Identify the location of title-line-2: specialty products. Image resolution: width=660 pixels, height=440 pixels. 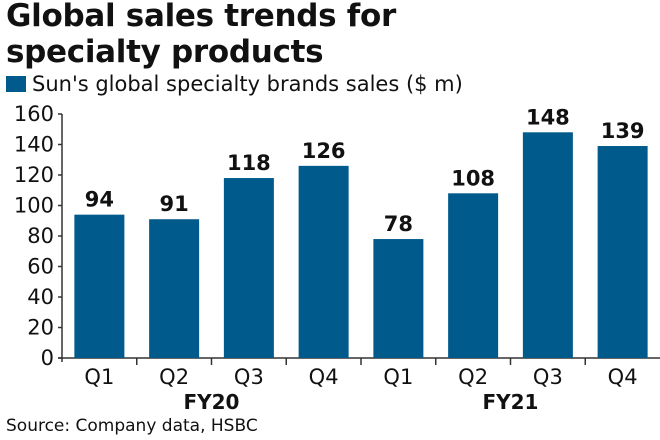
(165, 52).